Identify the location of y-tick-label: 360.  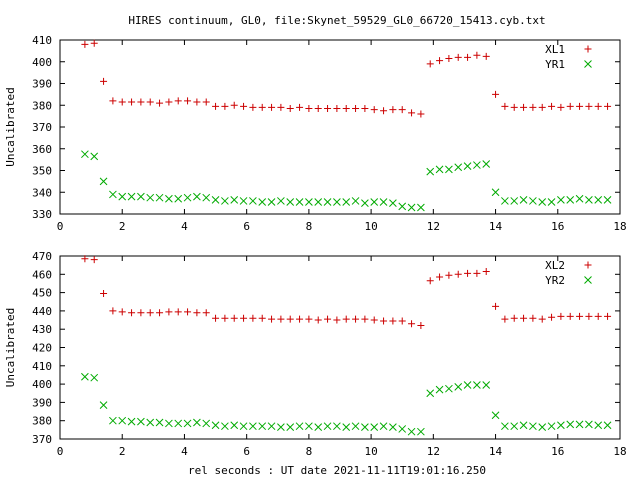
(42, 149).